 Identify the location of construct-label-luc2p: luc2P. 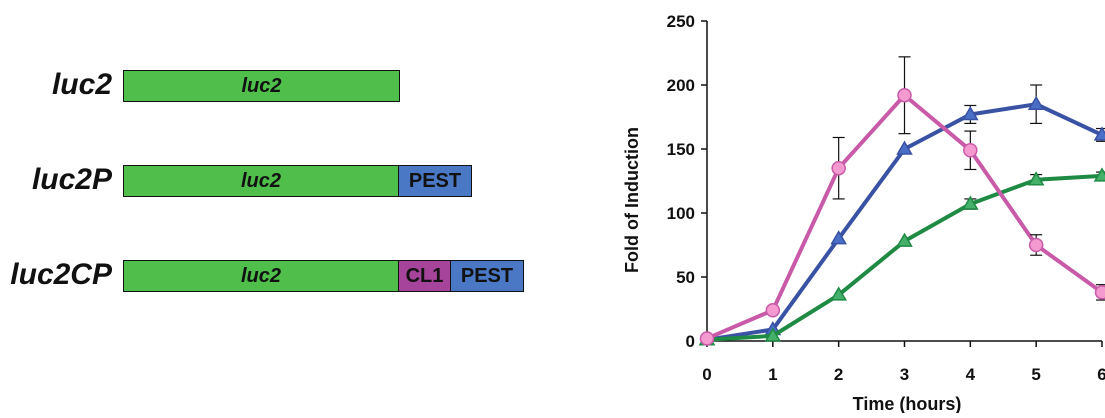
(72, 180).